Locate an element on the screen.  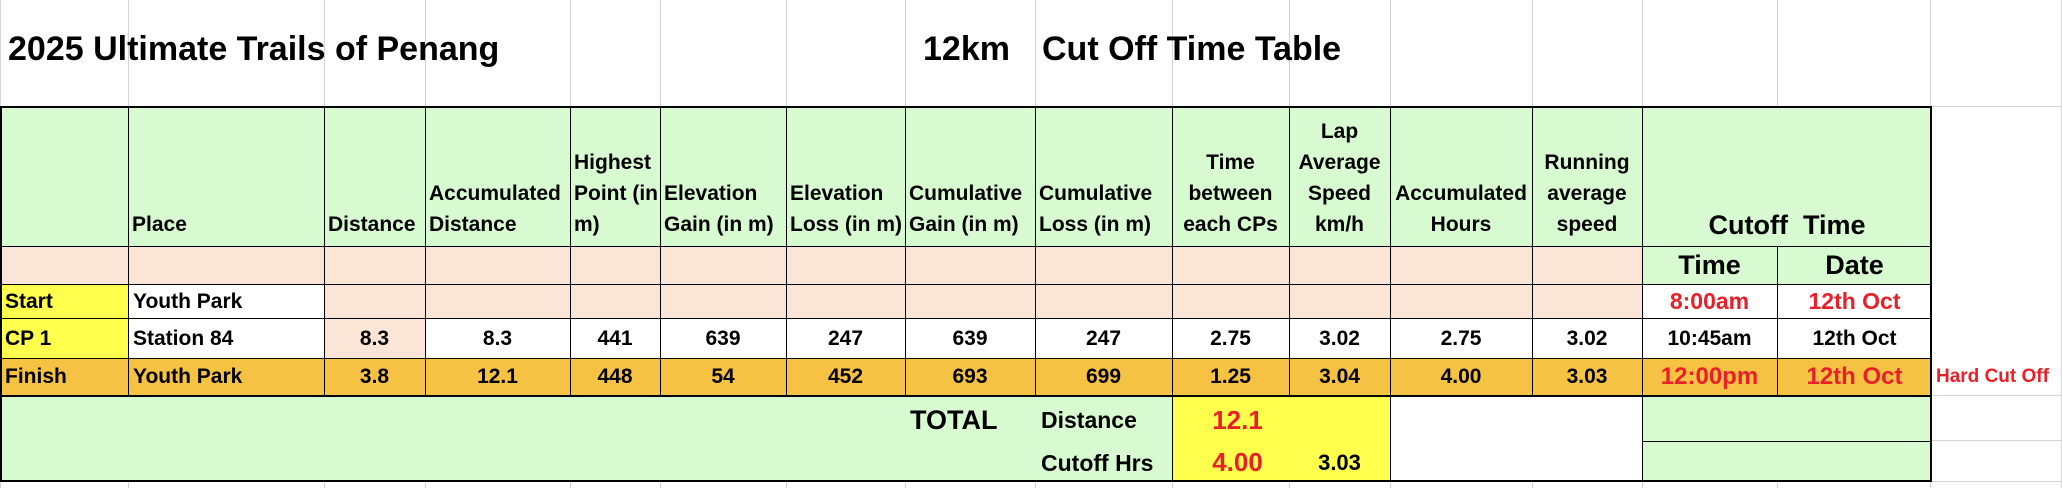
total-label: TOTAL is located at coordinates (954, 420).